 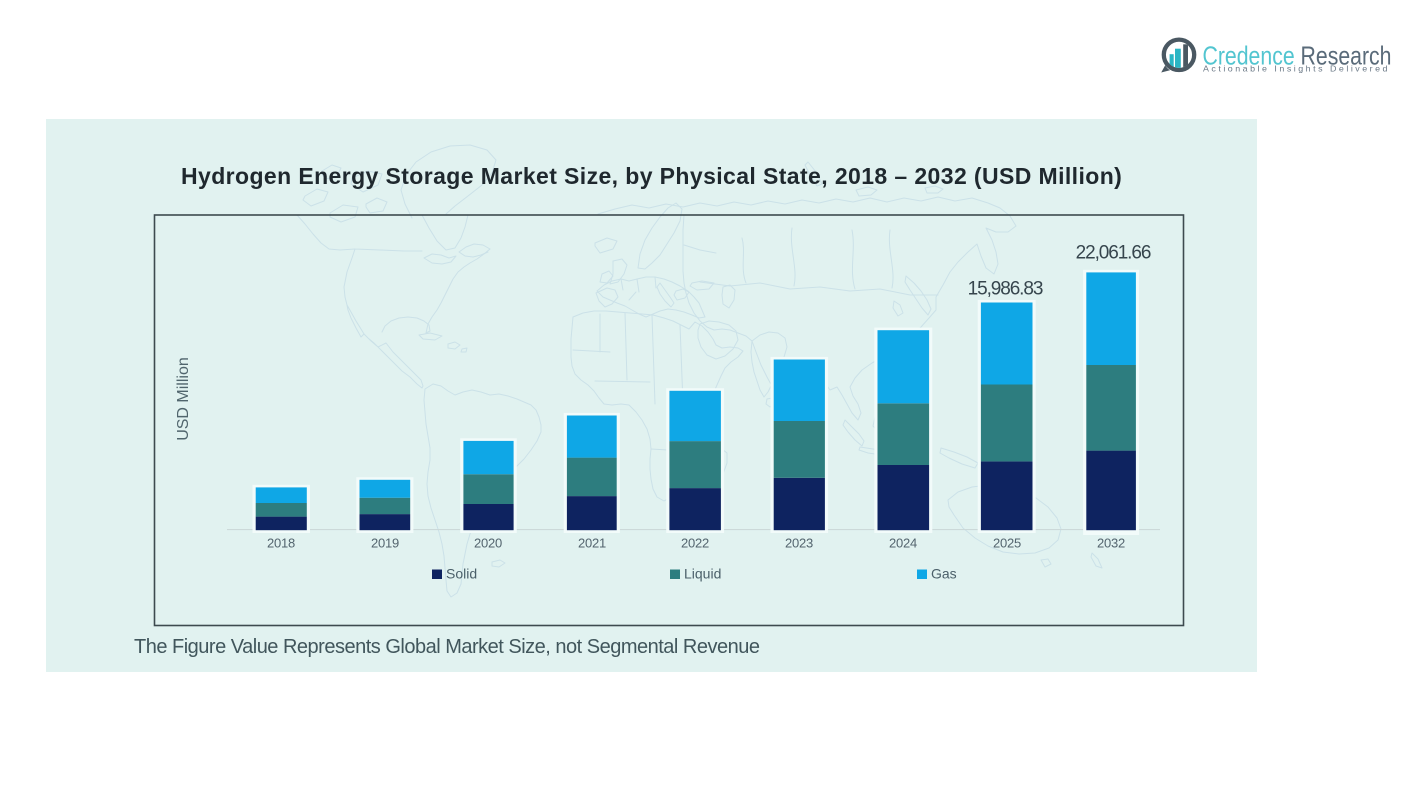 What do you see at coordinates (183, 399) in the screenshot?
I see `svg-text: USD Million` at bounding box center [183, 399].